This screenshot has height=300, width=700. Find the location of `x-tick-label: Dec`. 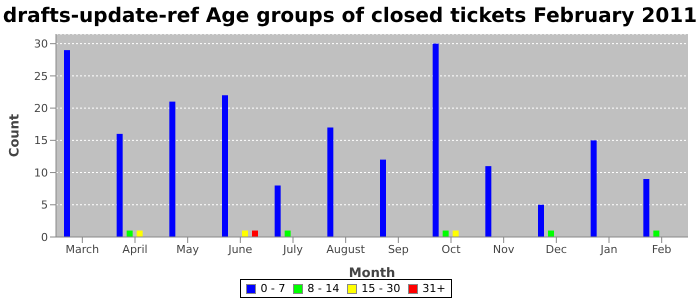

x-tick-label: Dec is located at coordinates (556, 249).